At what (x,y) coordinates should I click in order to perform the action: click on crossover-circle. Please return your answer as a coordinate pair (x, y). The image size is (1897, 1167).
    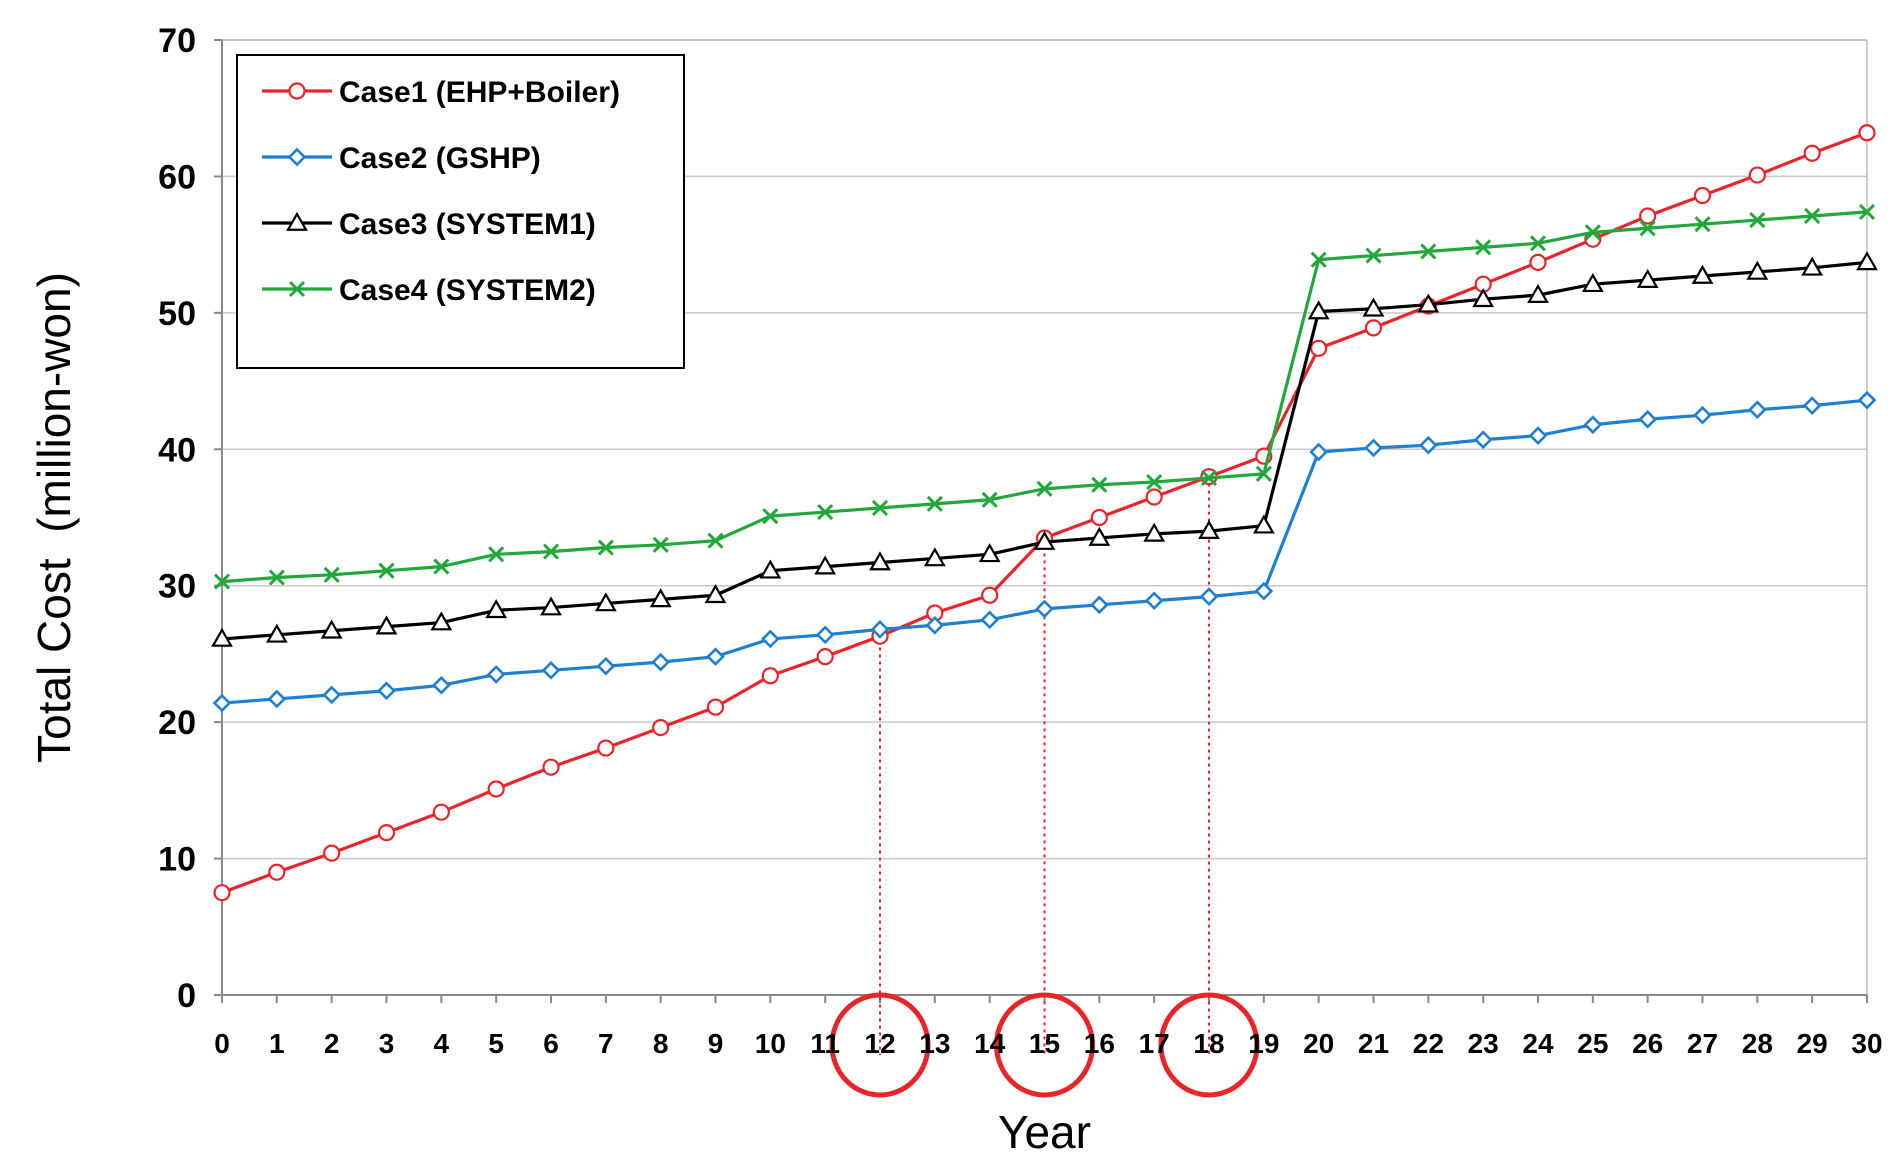
    Looking at the image, I should click on (1044, 1045).